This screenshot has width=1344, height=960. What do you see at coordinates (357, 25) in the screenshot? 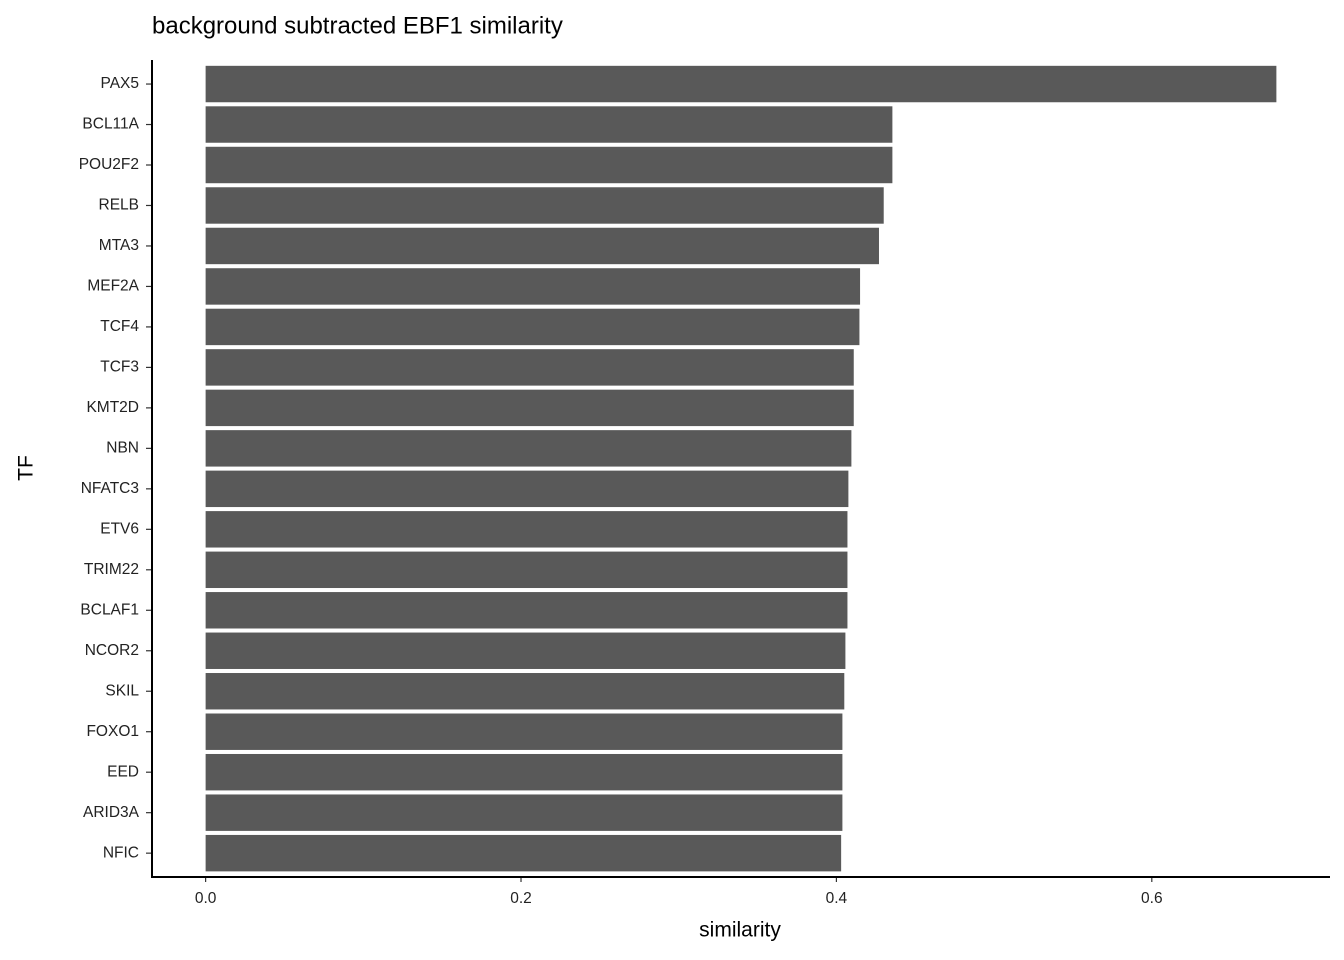
I see `chart-title: background subtracted EBF1 similarity` at bounding box center [357, 25].